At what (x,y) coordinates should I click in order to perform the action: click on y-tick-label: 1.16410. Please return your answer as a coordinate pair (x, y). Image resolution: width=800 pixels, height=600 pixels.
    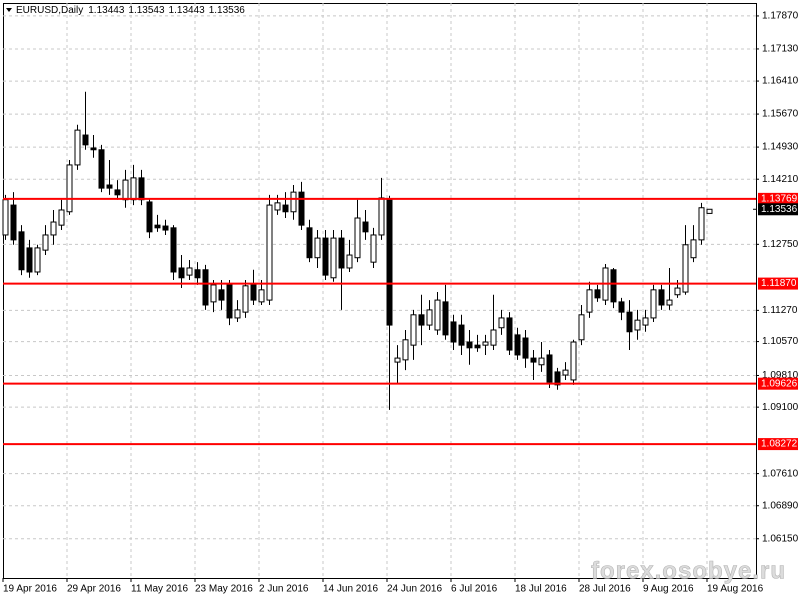
    Looking at the image, I should click on (780, 81).